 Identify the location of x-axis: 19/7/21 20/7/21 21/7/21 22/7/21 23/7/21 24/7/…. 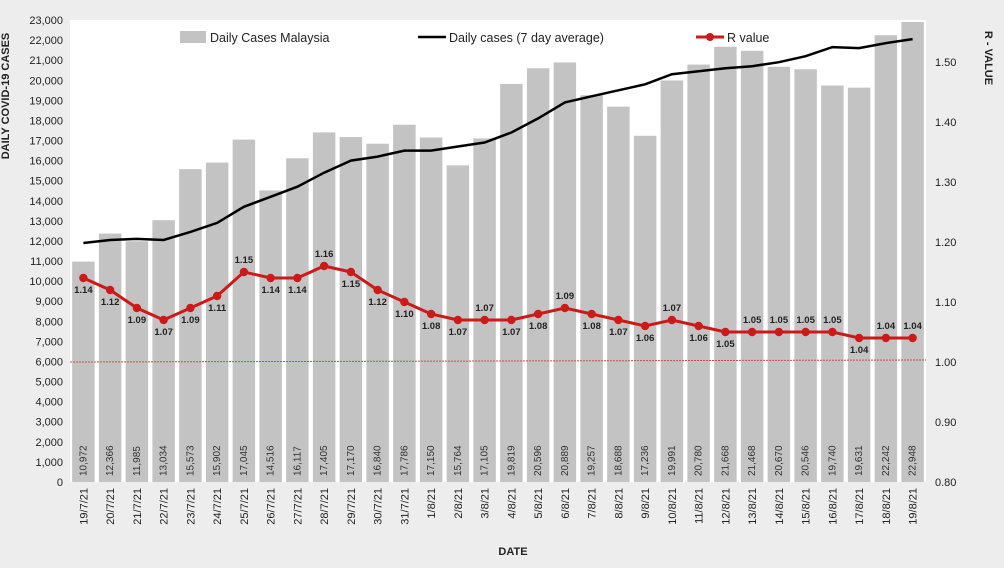
(498, 506).